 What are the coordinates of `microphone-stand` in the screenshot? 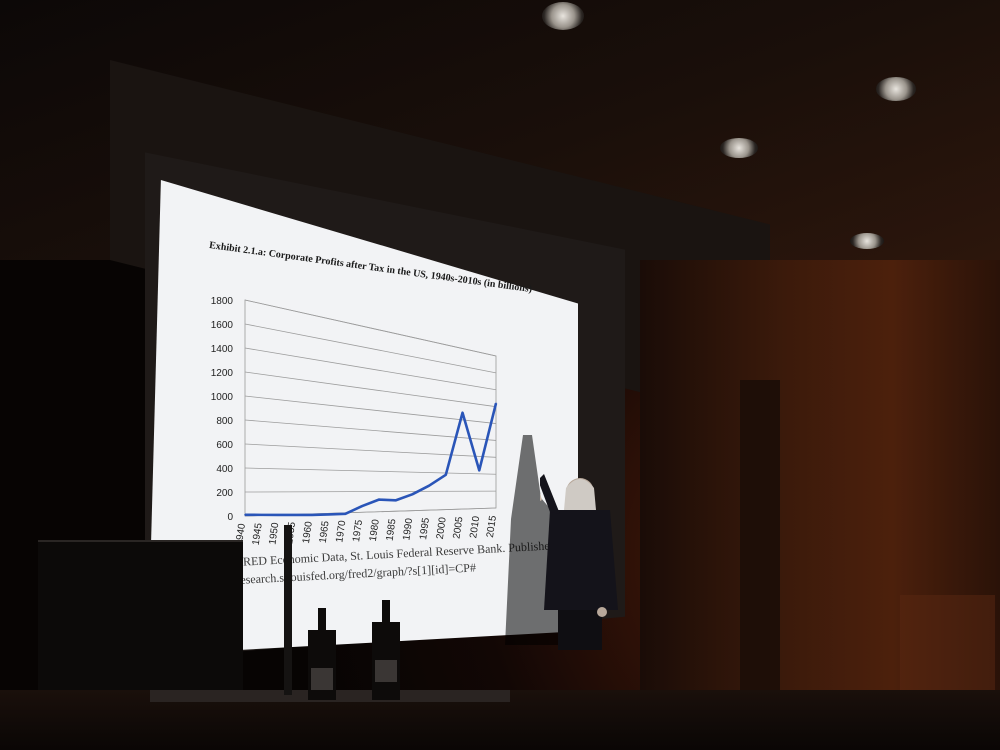 It's located at (288, 610).